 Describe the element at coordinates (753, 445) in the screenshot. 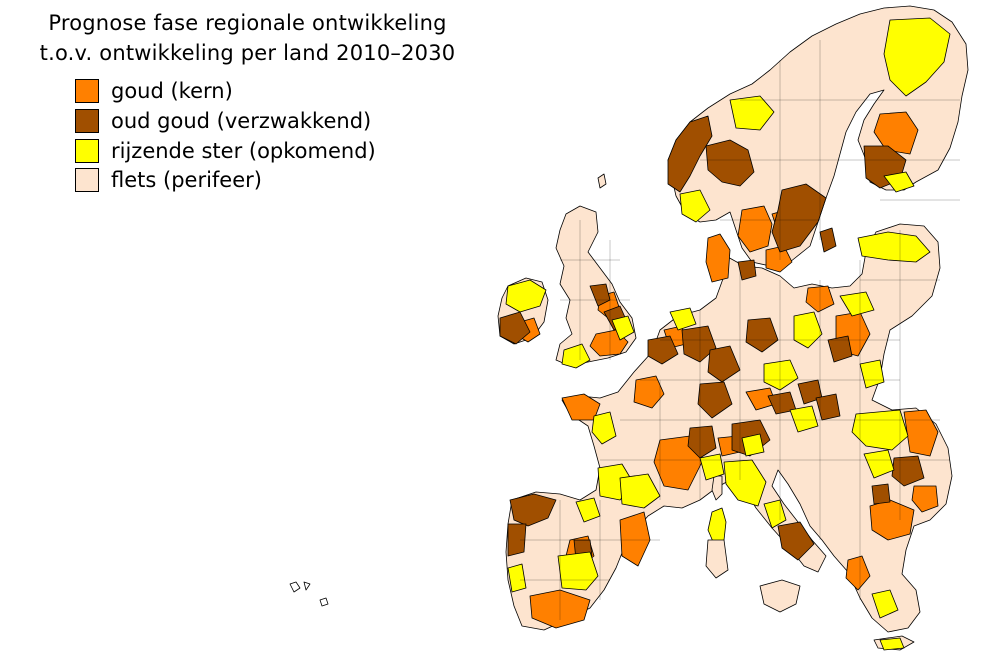

I see `region-rijzend-czech` at that location.